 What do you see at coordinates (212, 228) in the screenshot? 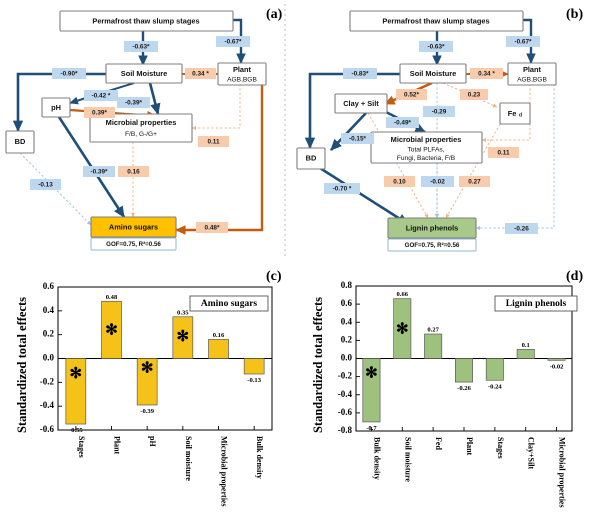
I see `coef-label: 0.48*` at bounding box center [212, 228].